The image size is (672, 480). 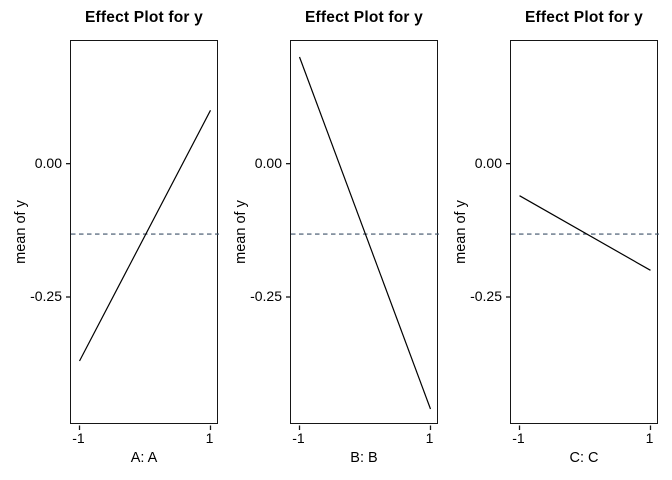 What do you see at coordinates (584, 458) in the screenshot?
I see `x-axis-label: C` at bounding box center [584, 458].